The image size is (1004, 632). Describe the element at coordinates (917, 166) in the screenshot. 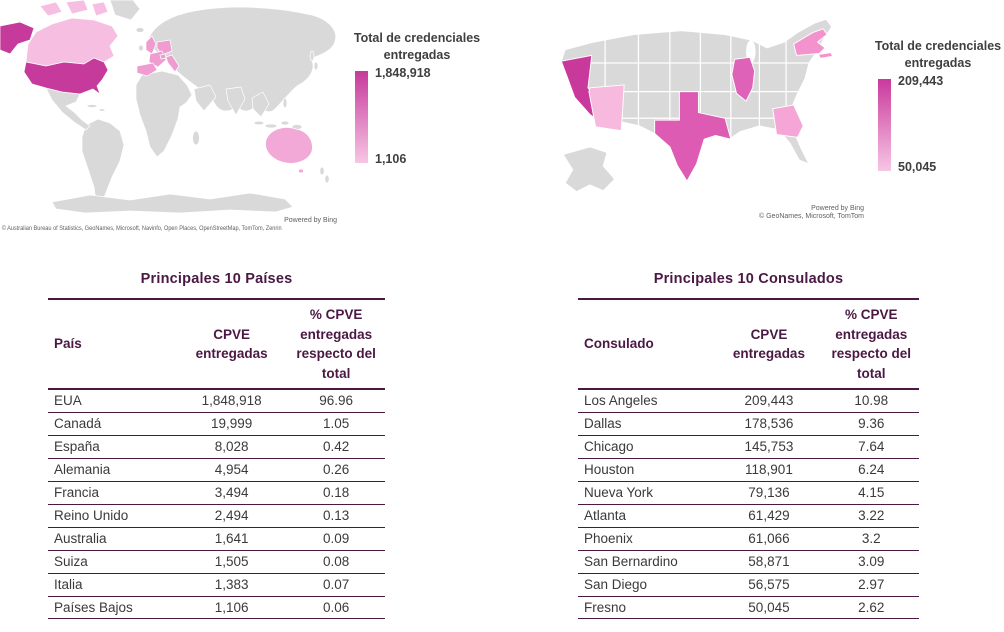

I see `legend-min-value: 50,045` at that location.